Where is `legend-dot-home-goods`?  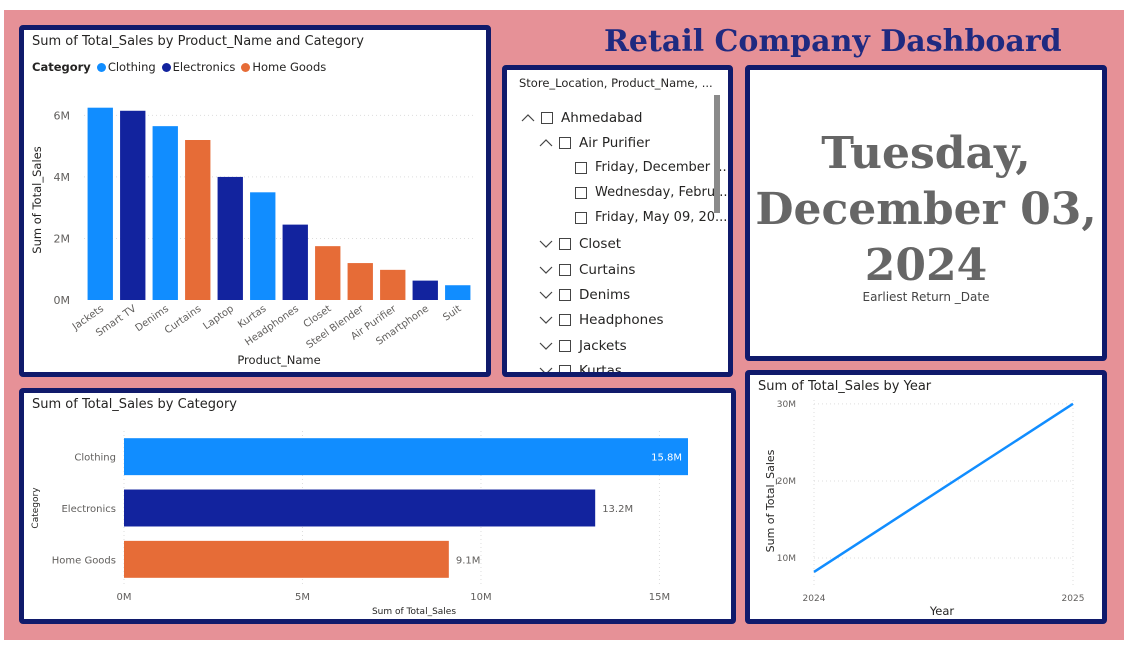 legend-dot-home-goods is located at coordinates (246, 67).